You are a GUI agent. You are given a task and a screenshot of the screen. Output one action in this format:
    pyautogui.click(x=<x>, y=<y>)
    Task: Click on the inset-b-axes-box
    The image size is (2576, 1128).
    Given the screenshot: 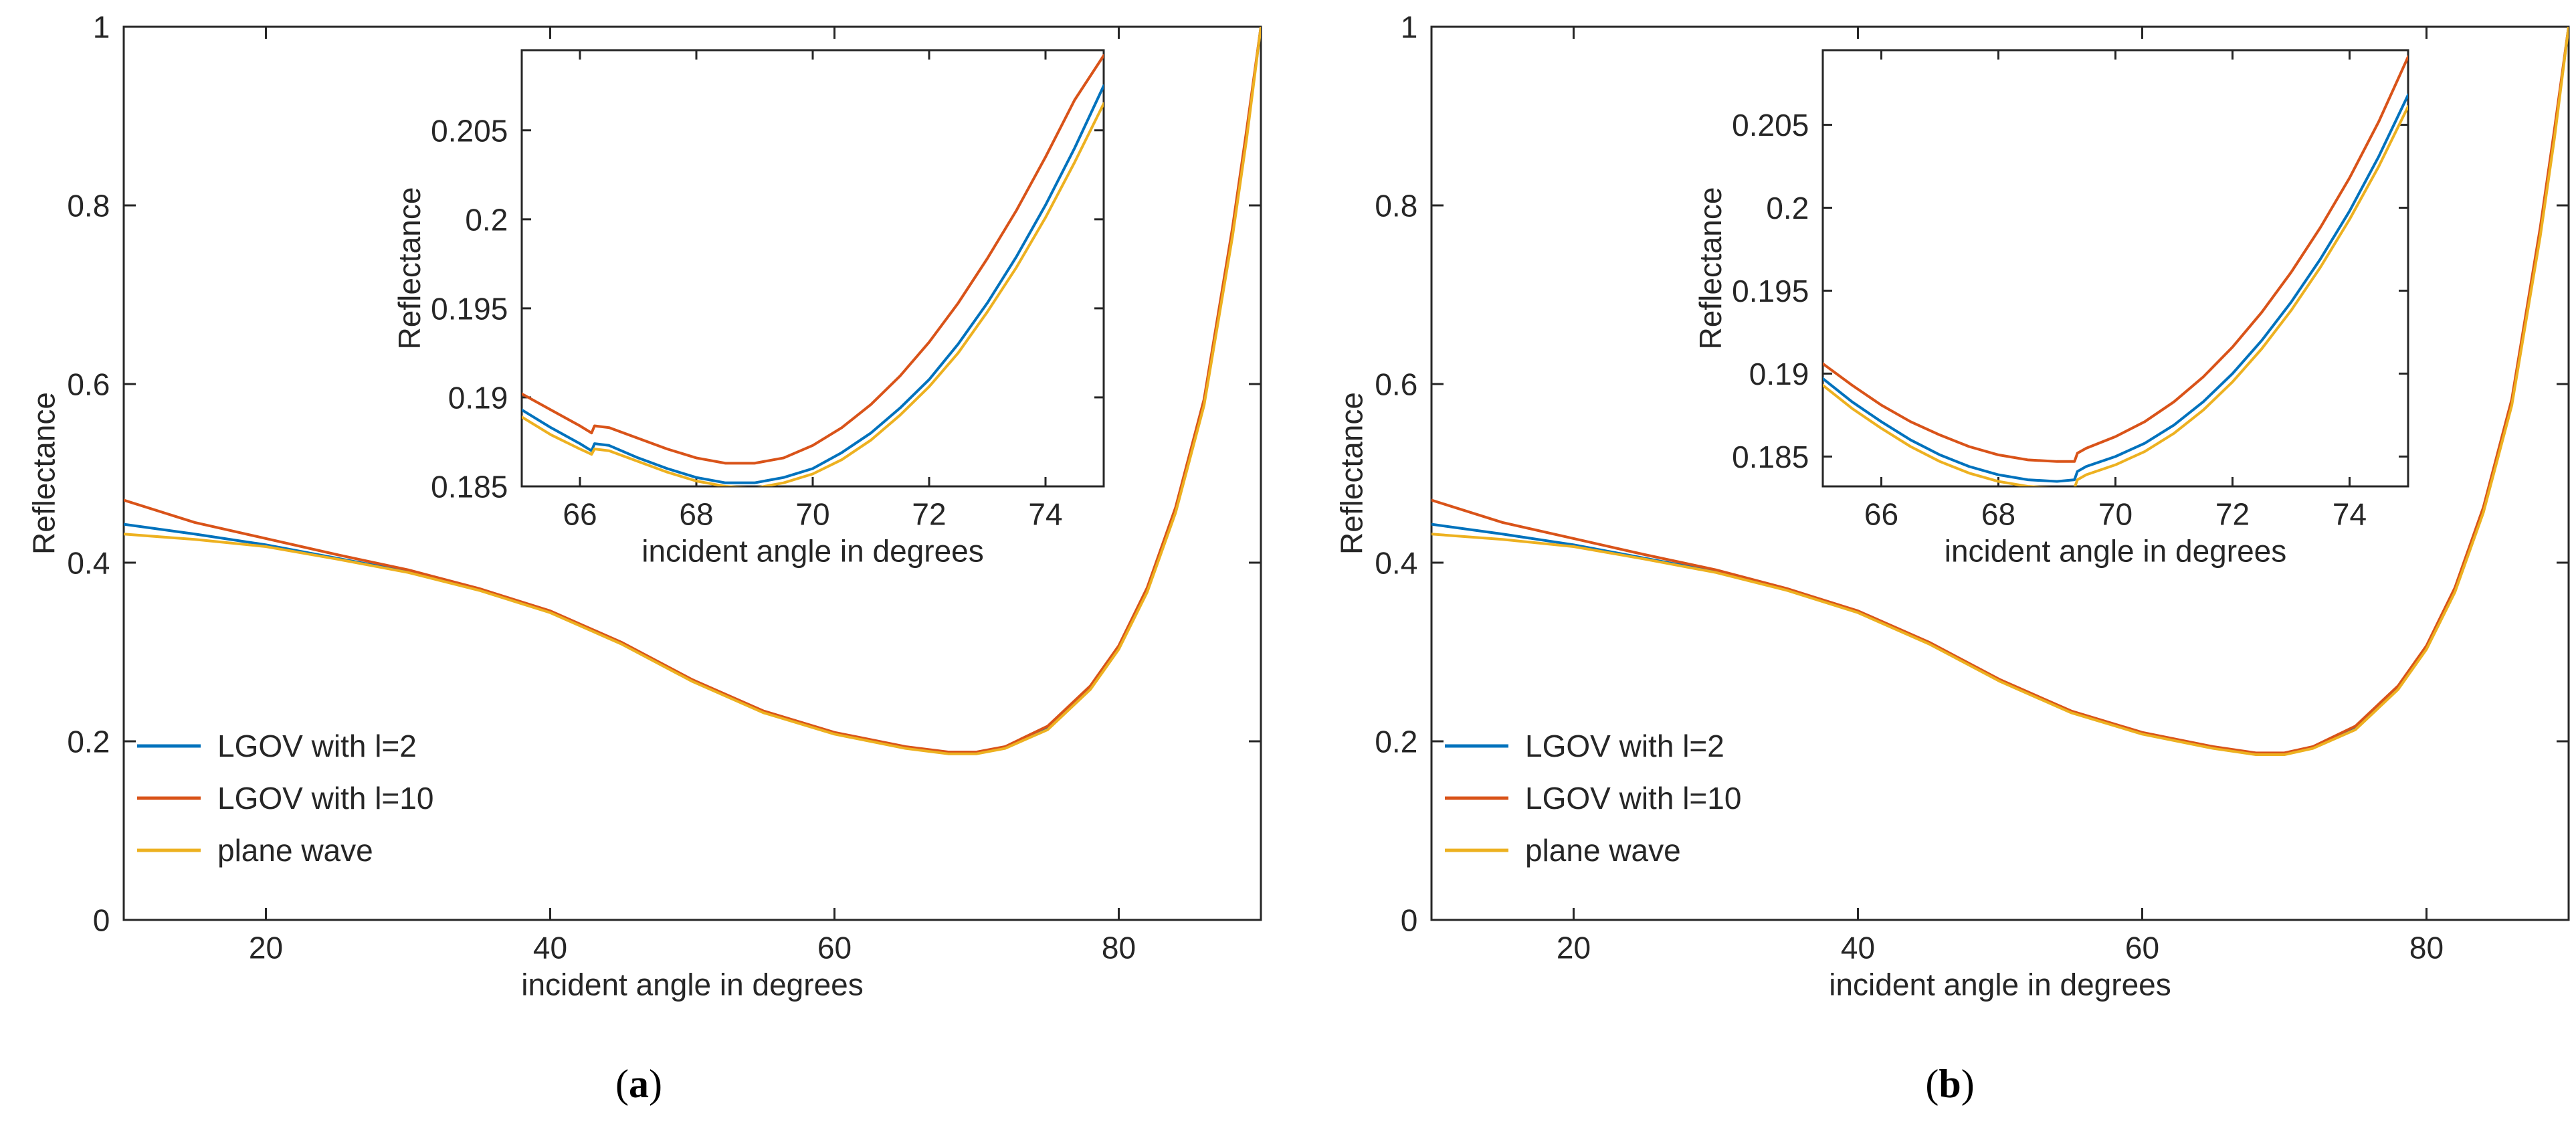 What is the action you would take?
    pyautogui.click(x=2115, y=268)
    